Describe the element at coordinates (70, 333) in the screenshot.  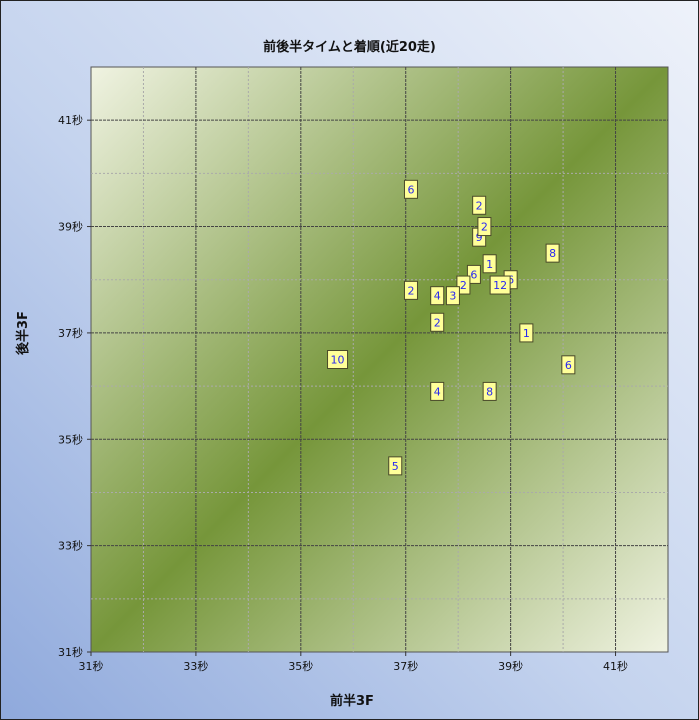
I see `y-tick-label: 37秒` at that location.